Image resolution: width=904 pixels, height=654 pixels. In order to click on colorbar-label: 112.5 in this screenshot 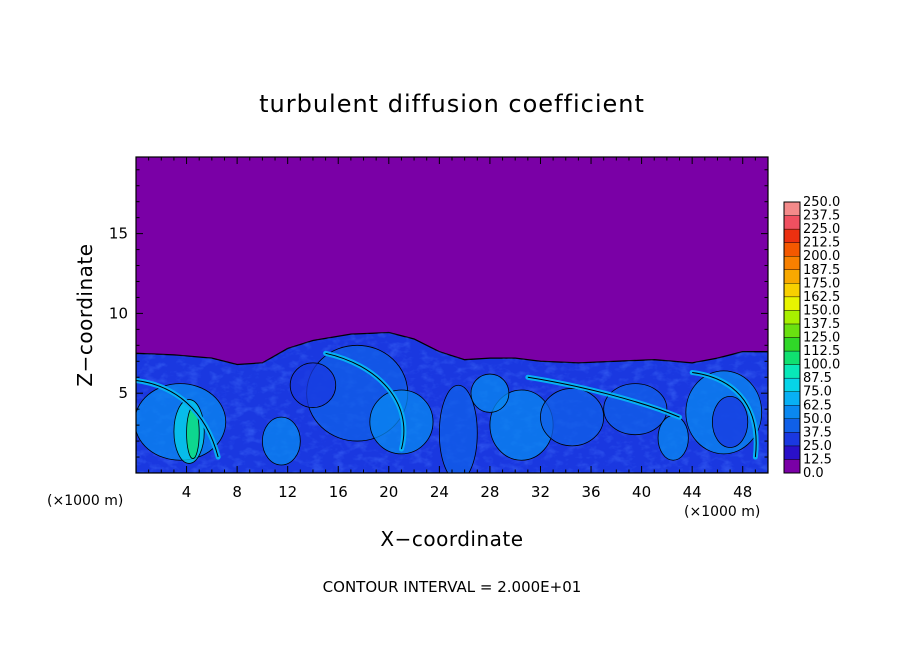, I will do `click(821, 351)`.